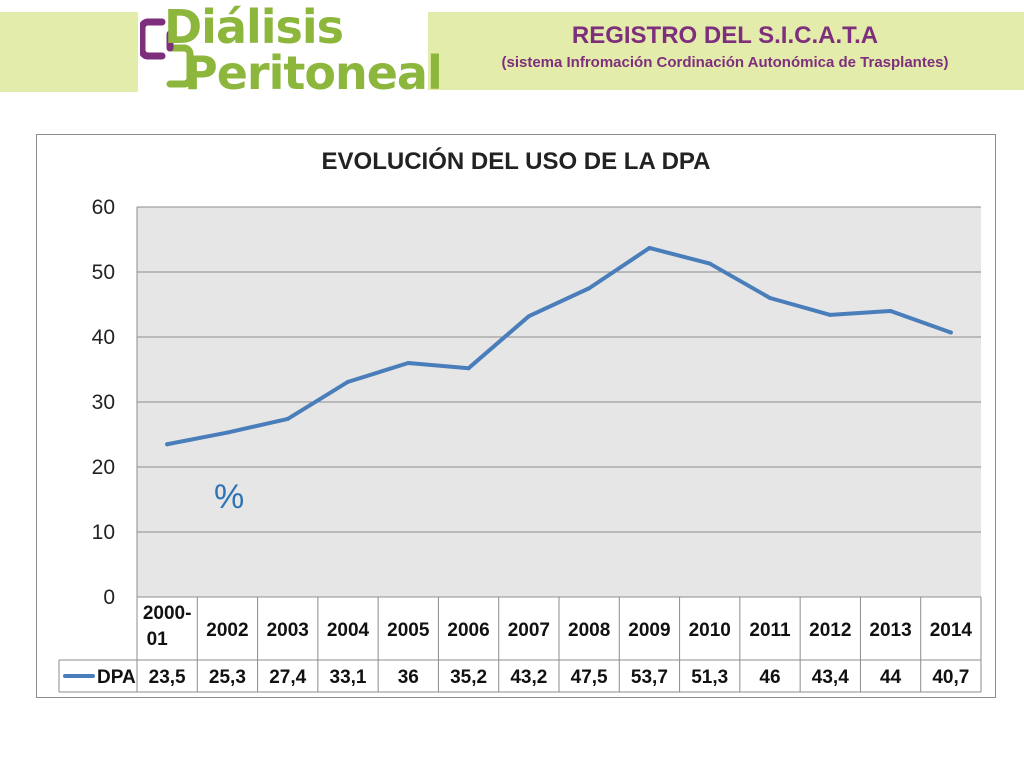 This screenshot has width=1024, height=768. I want to click on x-tick-label: 2007, so click(529, 630).